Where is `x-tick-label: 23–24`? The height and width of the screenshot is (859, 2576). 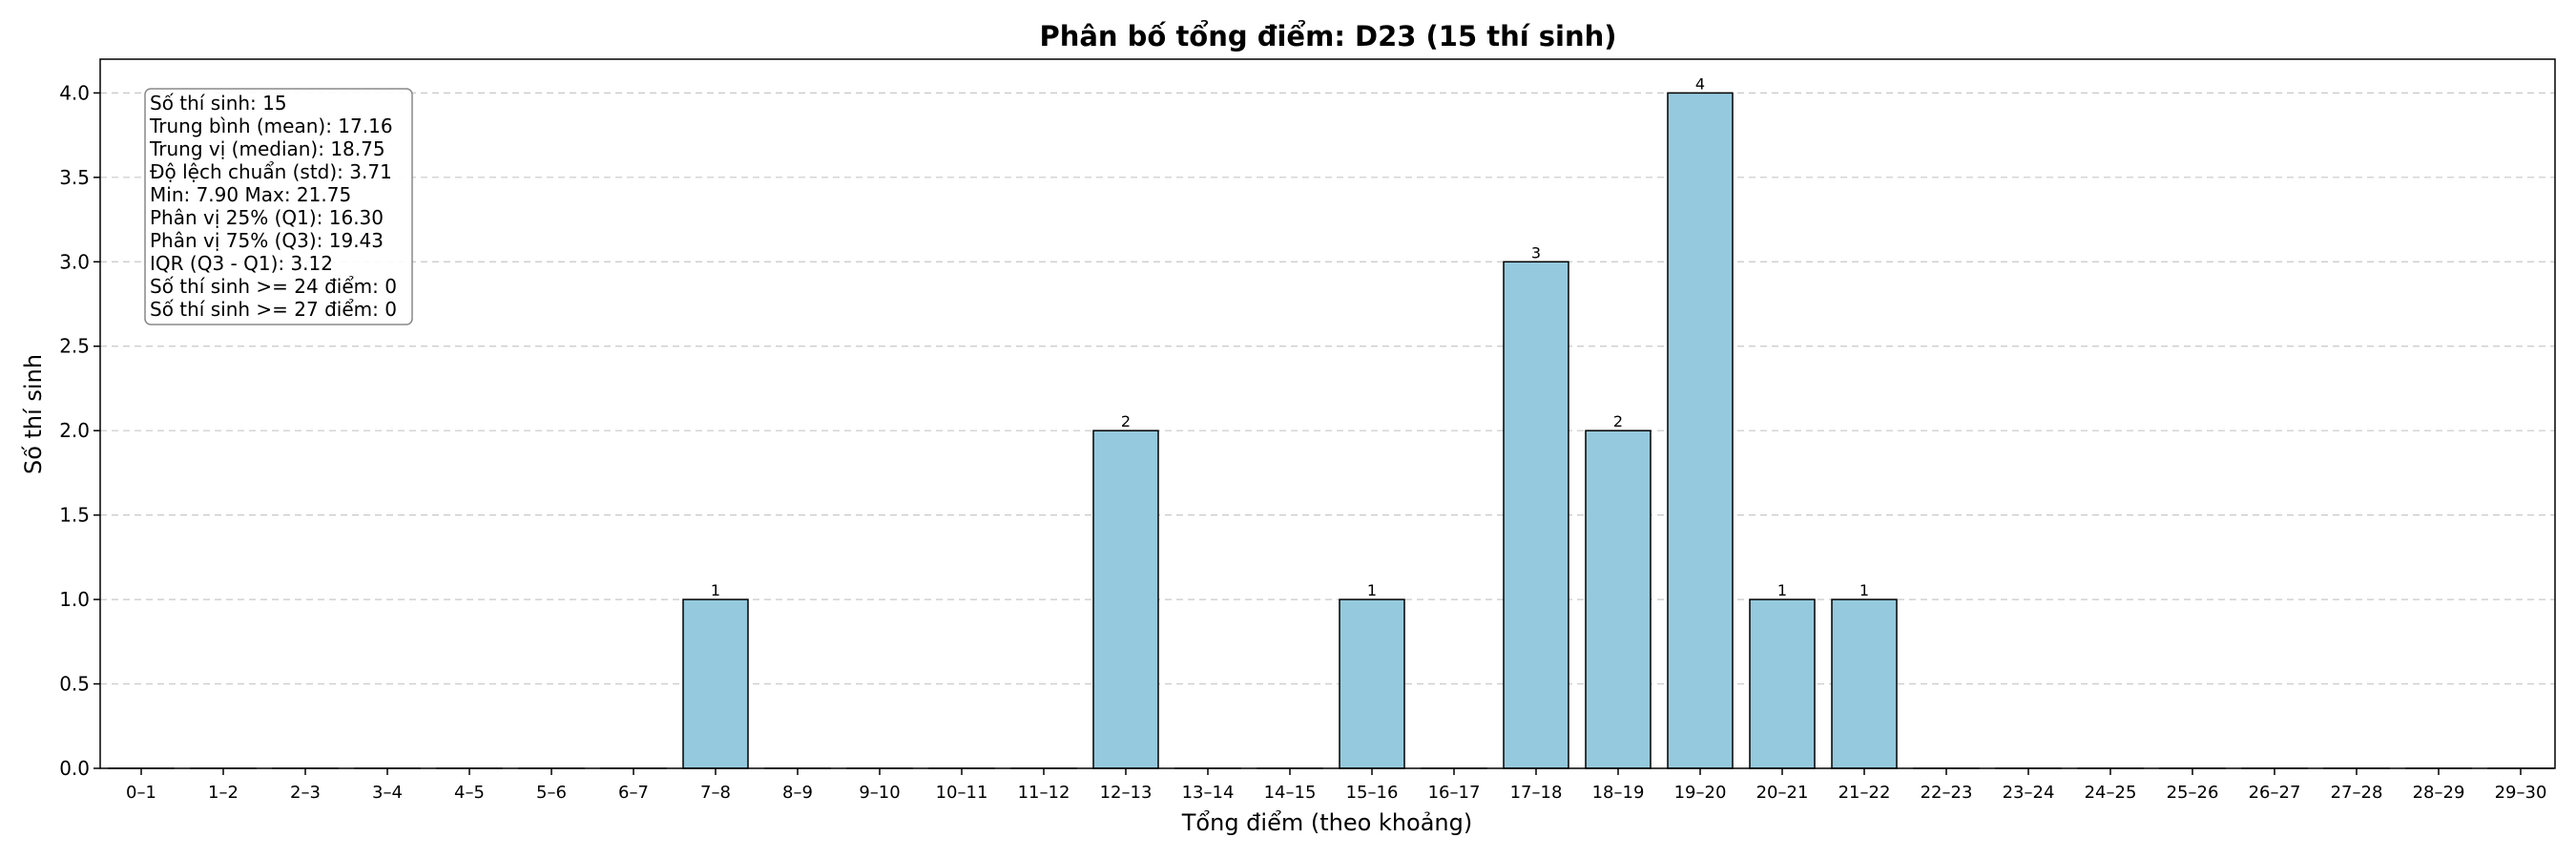 x-tick-label: 23–24 is located at coordinates (2029, 793).